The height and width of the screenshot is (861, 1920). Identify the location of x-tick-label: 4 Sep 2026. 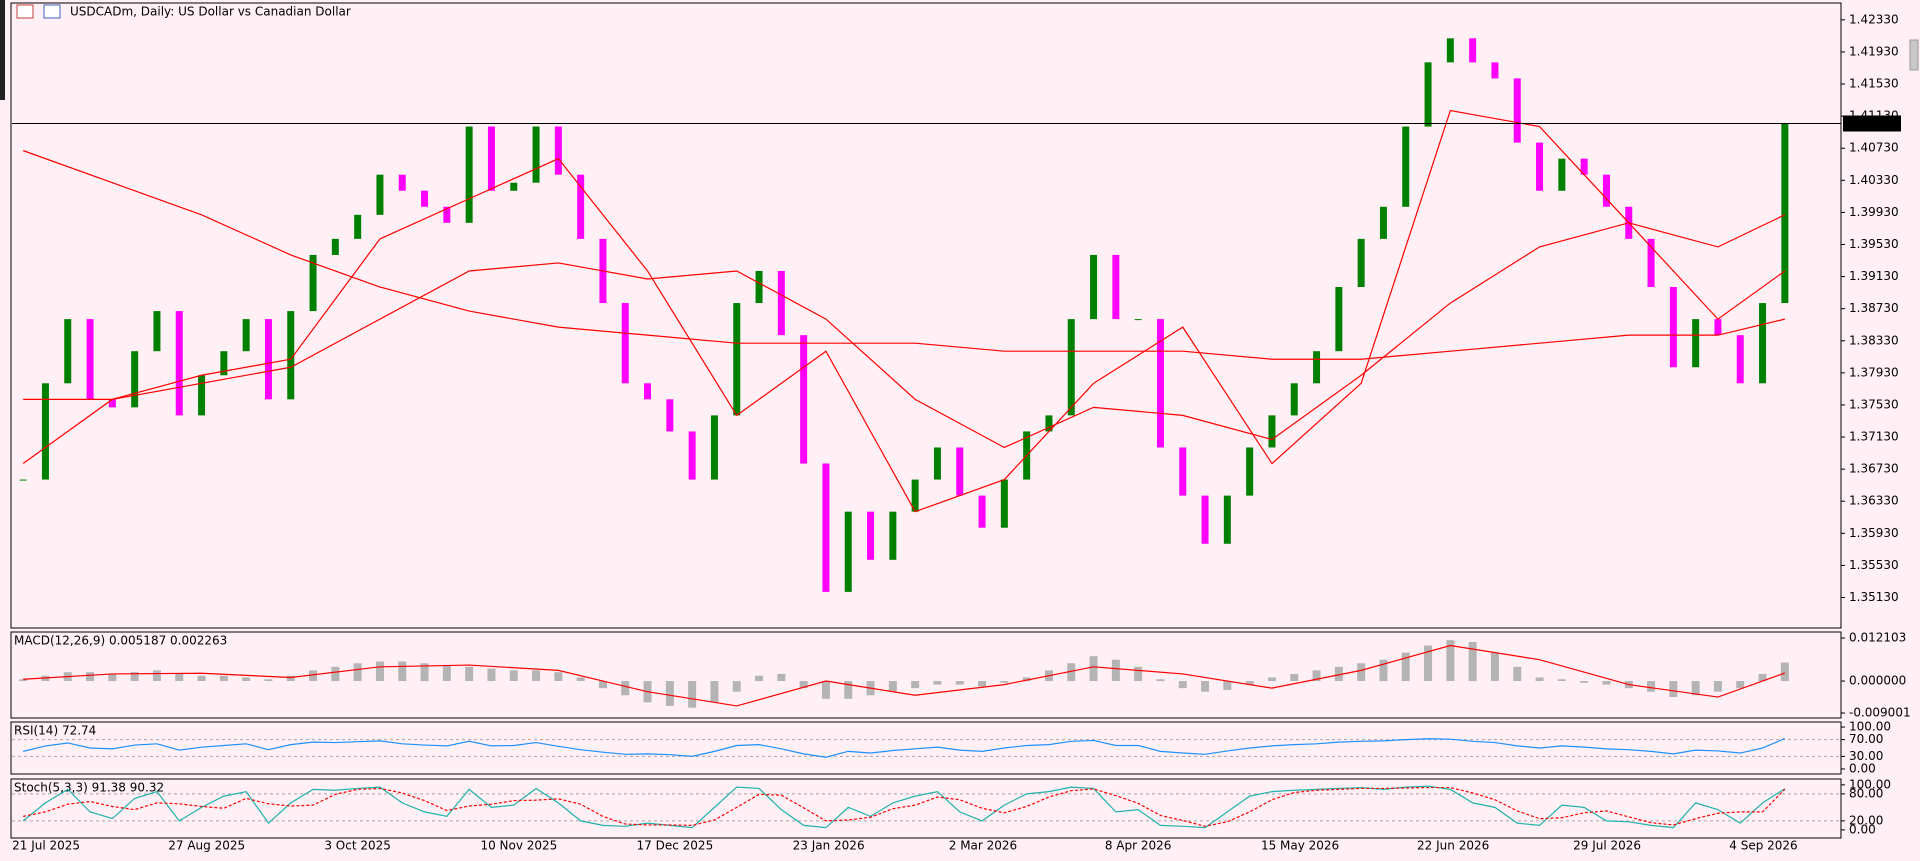
(1763, 846).